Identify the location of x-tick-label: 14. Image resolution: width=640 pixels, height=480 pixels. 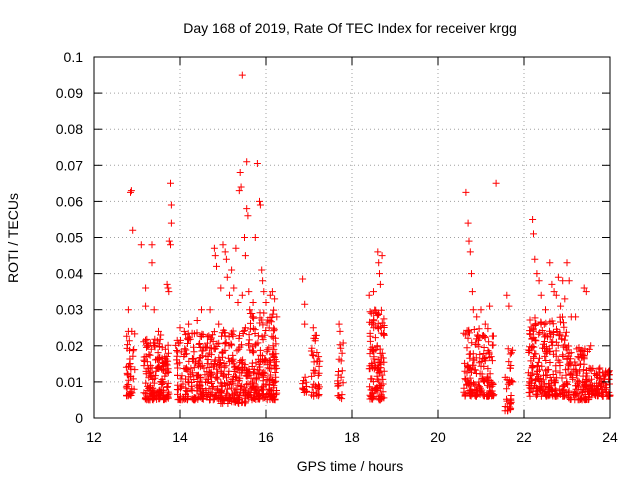
(180, 437).